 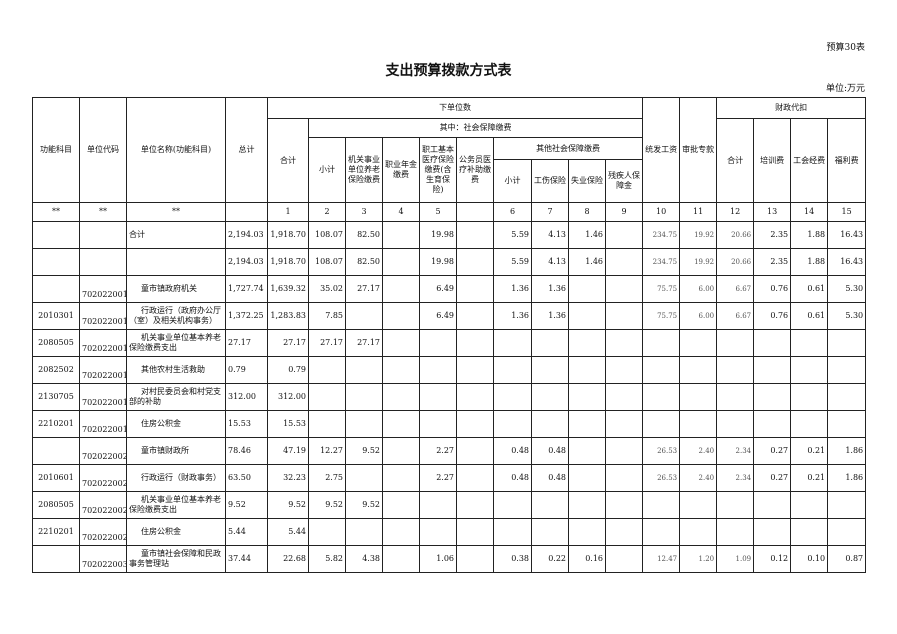 I want to click on table-cell: 108.07, so click(x=327, y=262).